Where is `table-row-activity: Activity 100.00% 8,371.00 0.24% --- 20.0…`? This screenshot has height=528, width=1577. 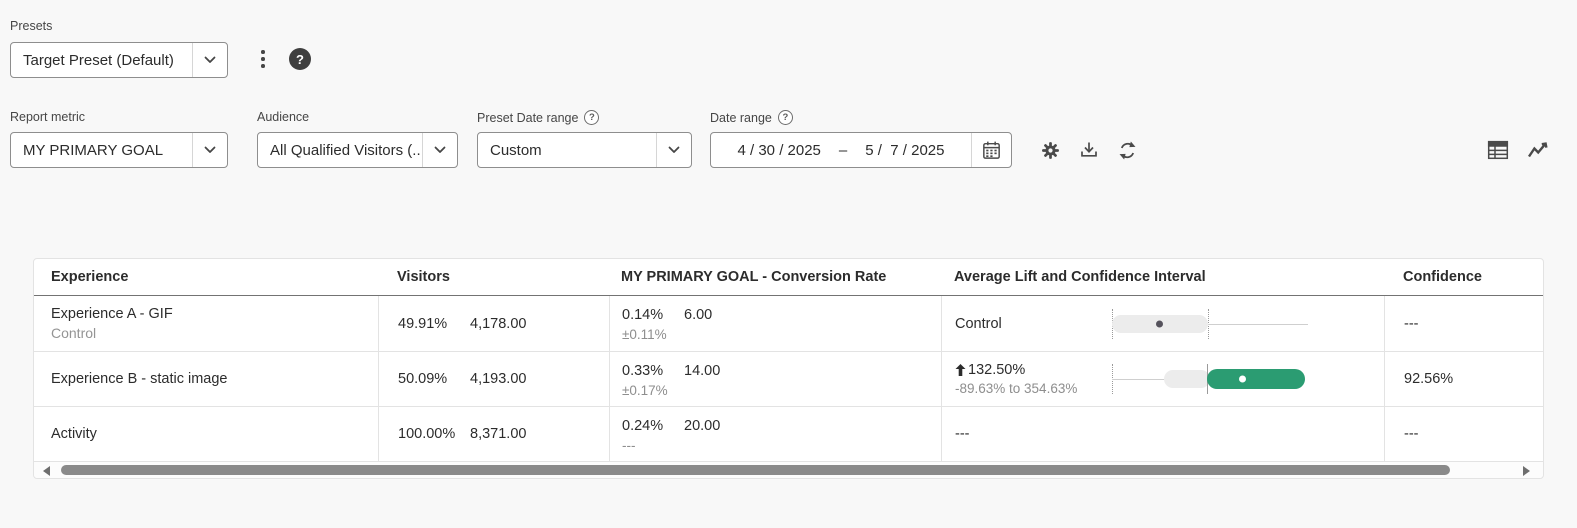
table-row-activity: Activity 100.00% 8,371.00 0.24% --- 20.0… is located at coordinates (788, 433).